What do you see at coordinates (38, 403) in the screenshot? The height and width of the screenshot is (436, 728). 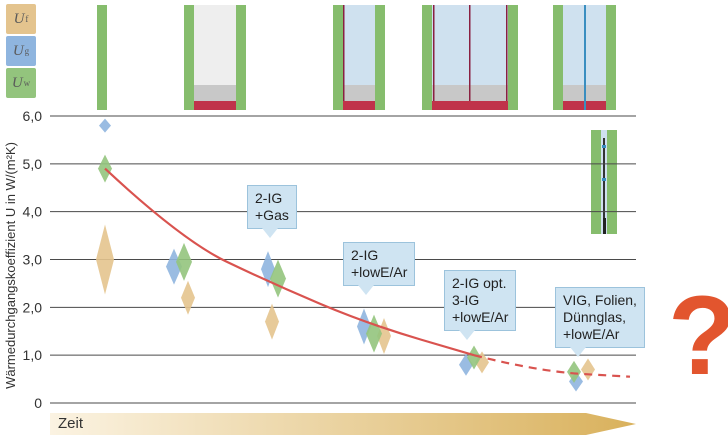 I see `y-tick-label-0: 0` at bounding box center [38, 403].